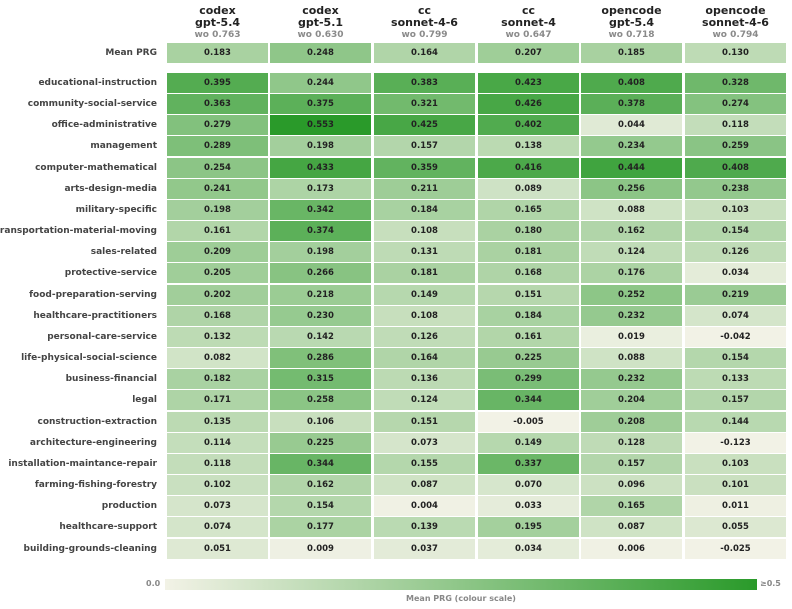 Image resolution: width=792 pixels, height=609 pixels. Describe the element at coordinates (217, 273) in the screenshot. I see `heatmap-cell: 0.205` at that location.